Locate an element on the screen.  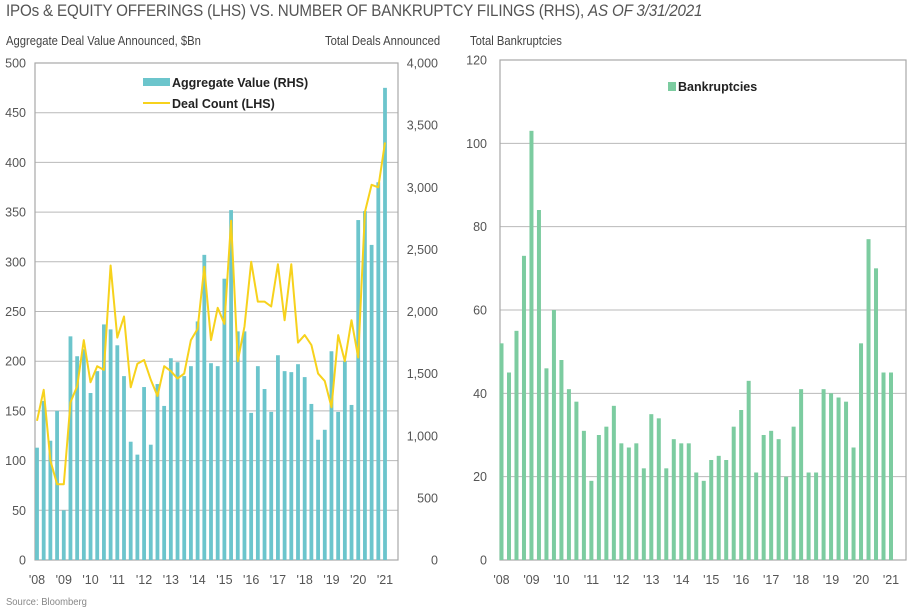
right-y-tick: 2,500 is located at coordinates (422, 250).